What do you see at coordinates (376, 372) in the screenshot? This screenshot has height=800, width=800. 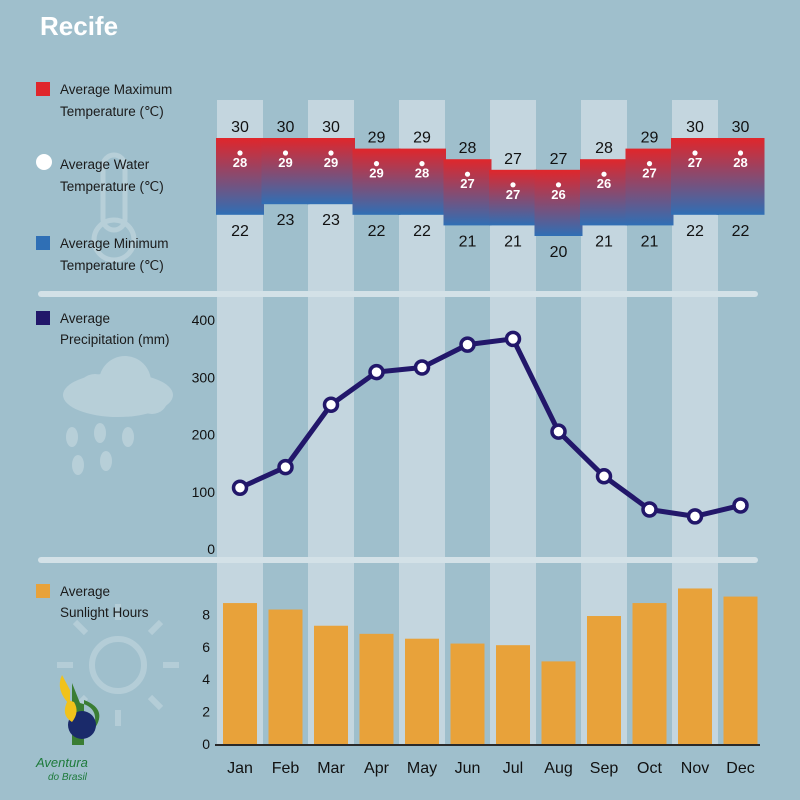 I see `precipitation-point-apr` at bounding box center [376, 372].